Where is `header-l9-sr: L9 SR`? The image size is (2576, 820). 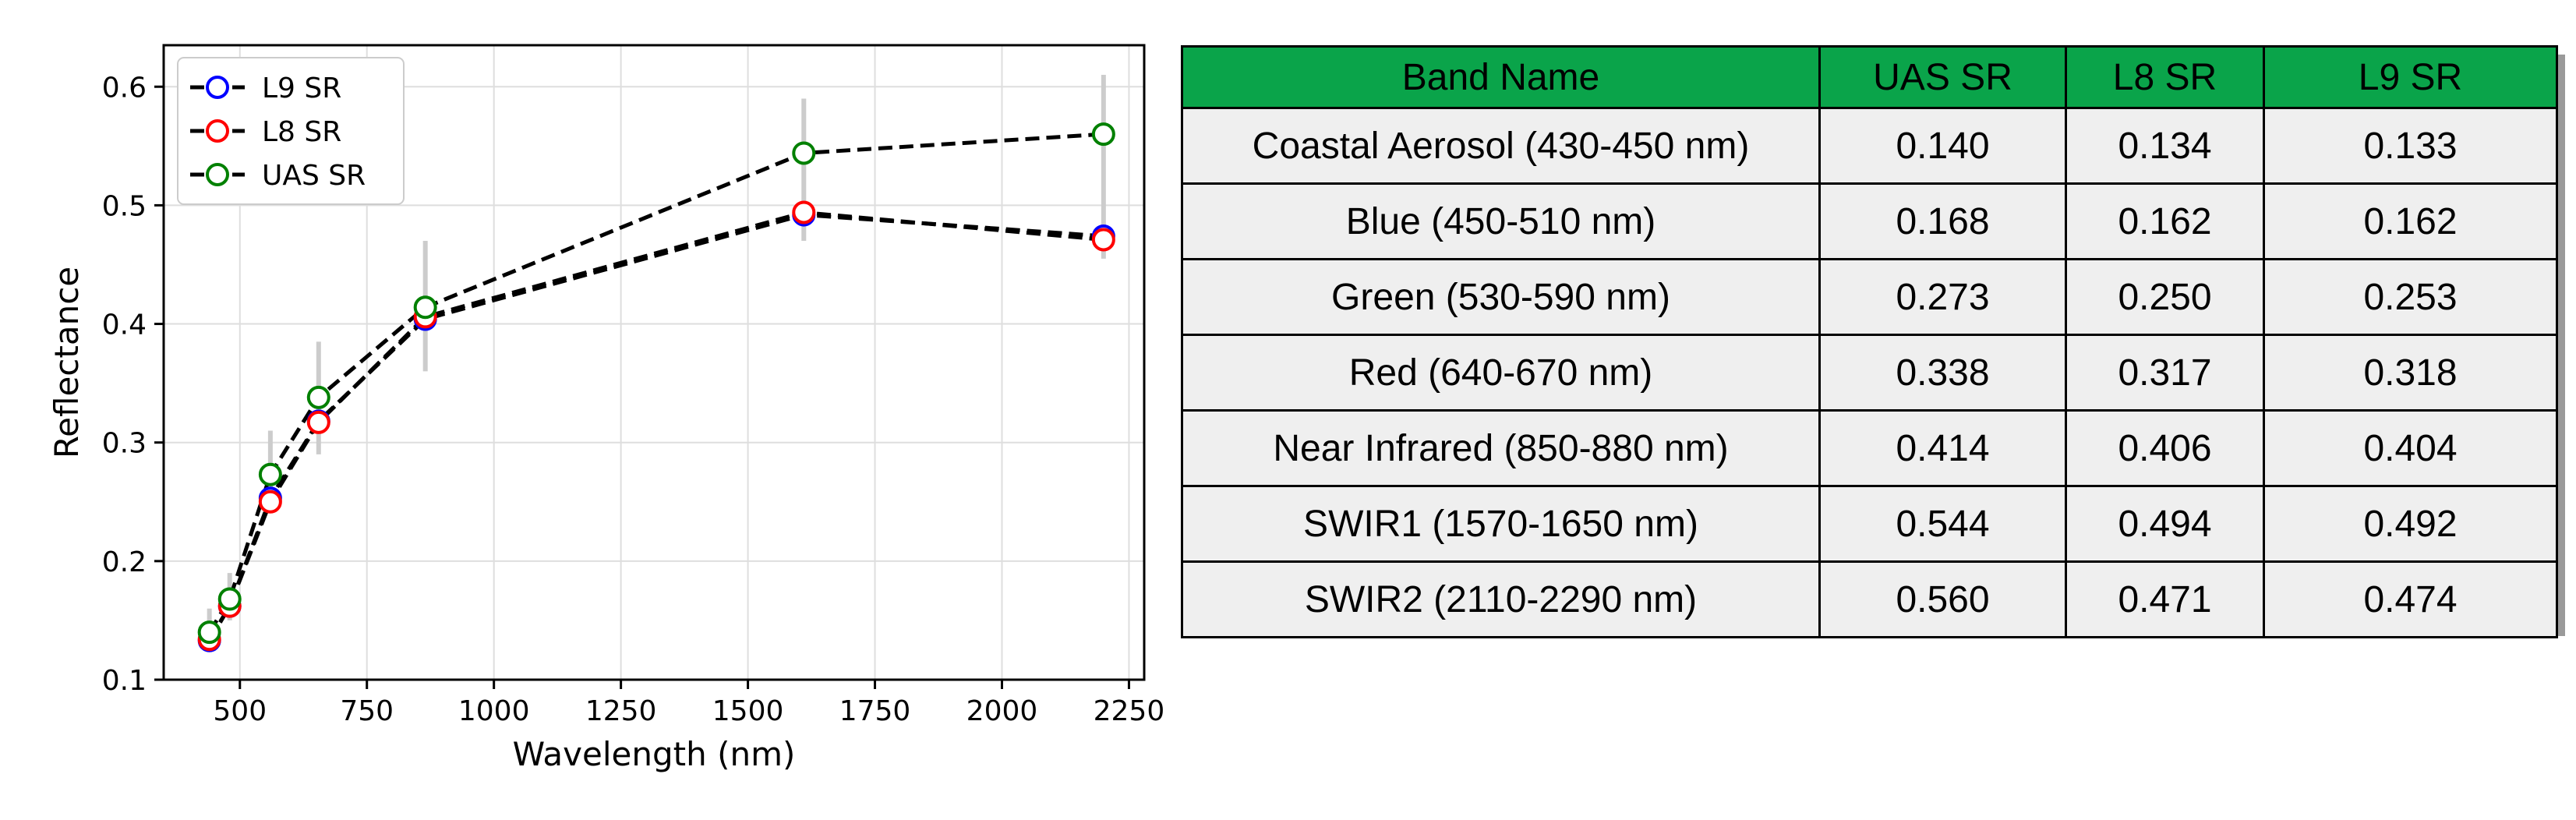 header-l9-sr: L9 SR is located at coordinates (2410, 77).